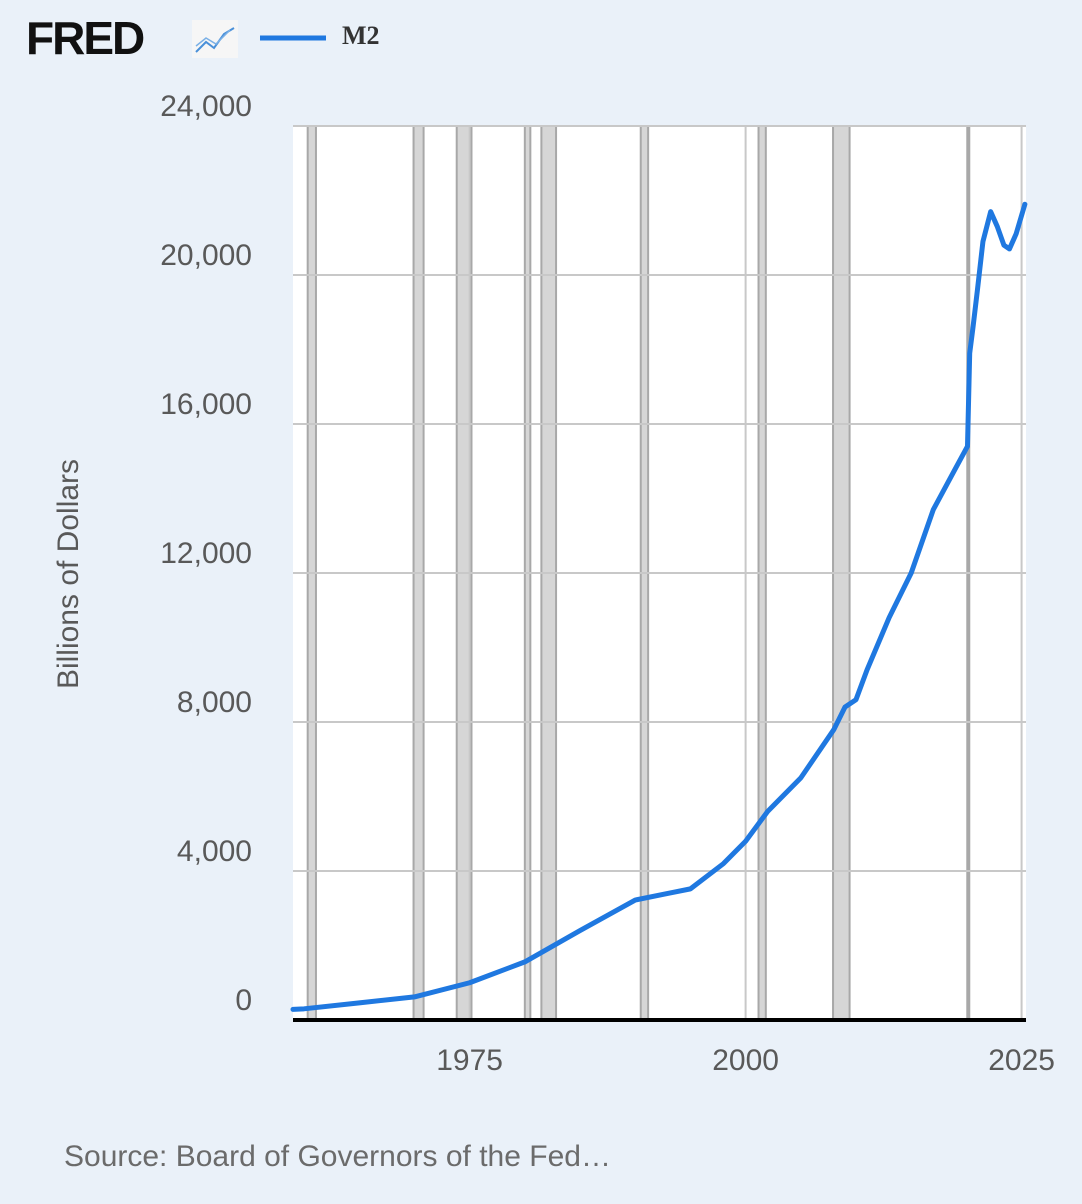 This screenshot has height=1204, width=1082. I want to click on x-tick-label: 1975, so click(469, 1060).